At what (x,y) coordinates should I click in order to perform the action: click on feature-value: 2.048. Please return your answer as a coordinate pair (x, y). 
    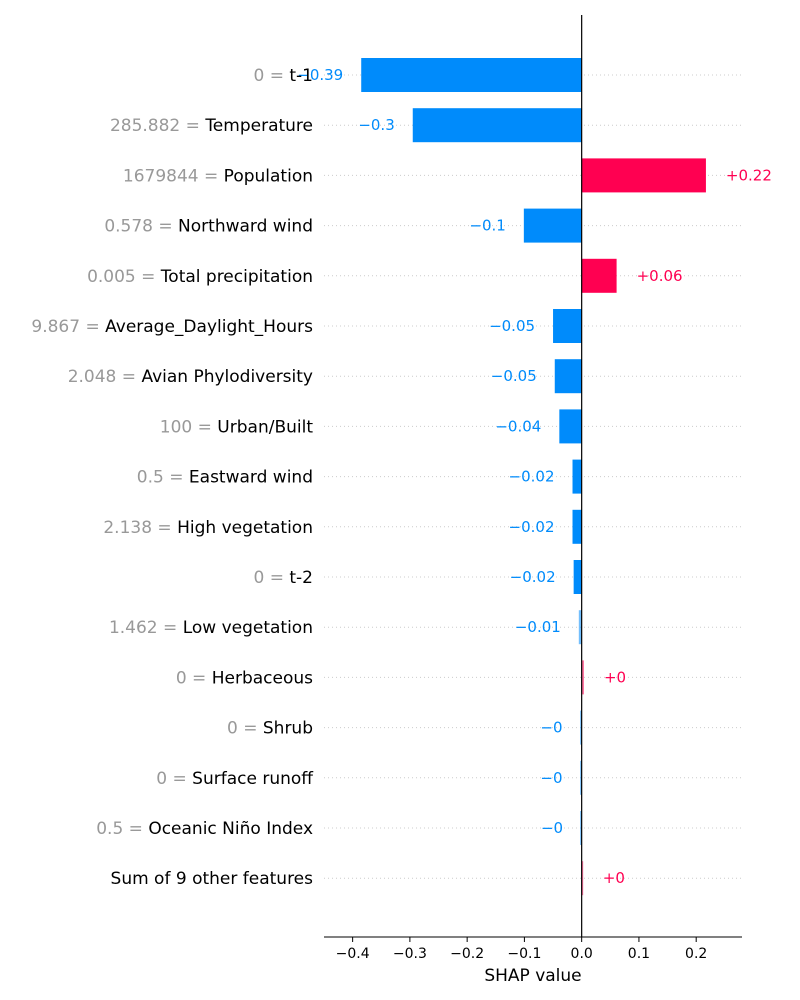
    Looking at the image, I should click on (92, 377).